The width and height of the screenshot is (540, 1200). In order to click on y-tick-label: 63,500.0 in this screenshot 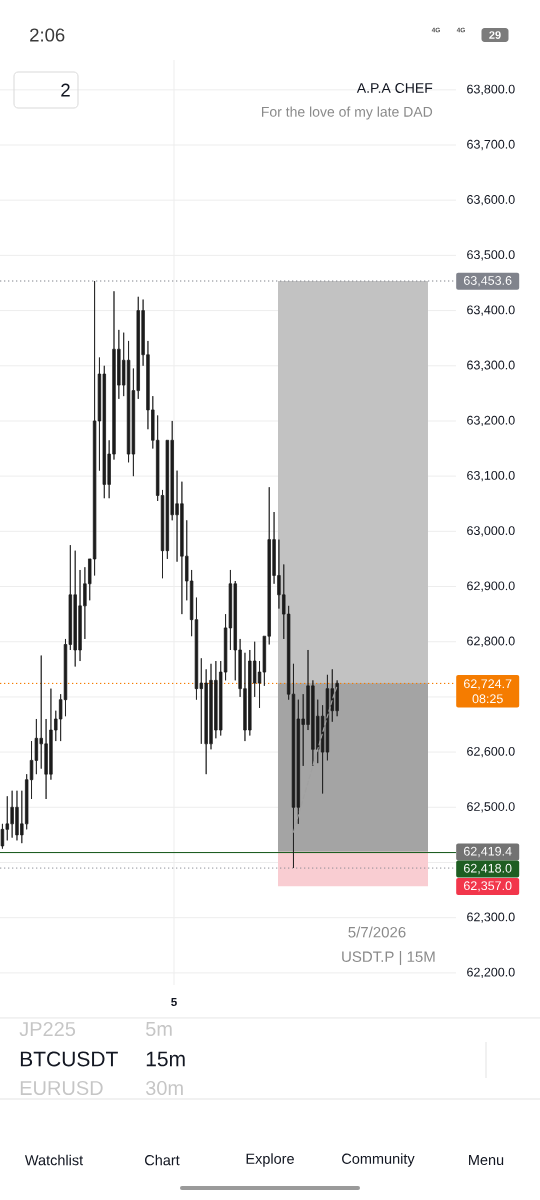, I will do `click(491, 255)`.